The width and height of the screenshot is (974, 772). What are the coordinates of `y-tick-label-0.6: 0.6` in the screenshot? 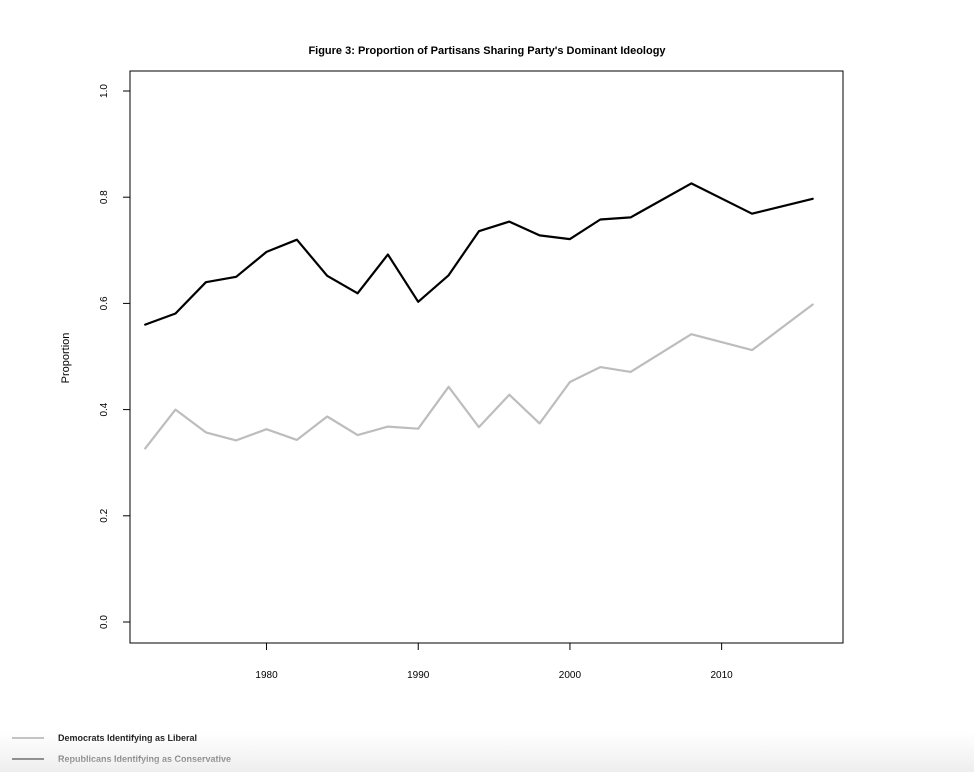 It's located at (104, 303).